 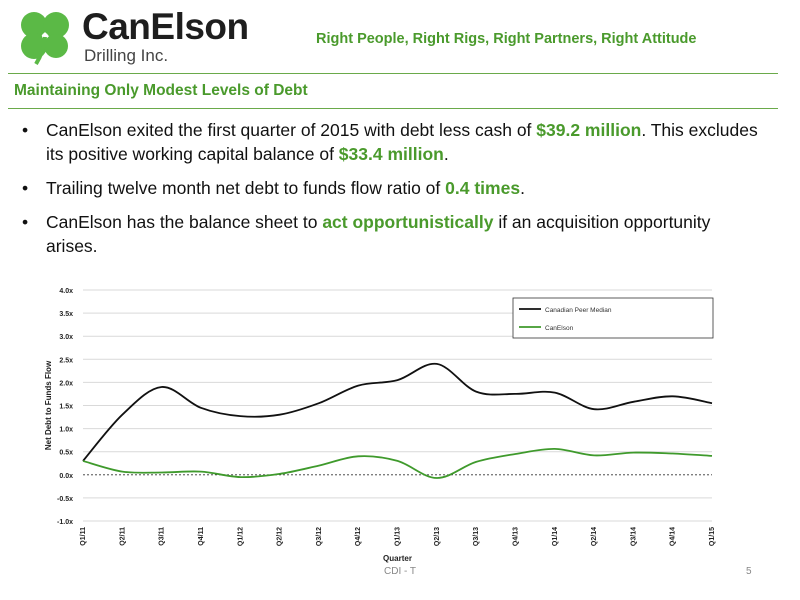 I want to click on page-number: 5, so click(x=749, y=571).